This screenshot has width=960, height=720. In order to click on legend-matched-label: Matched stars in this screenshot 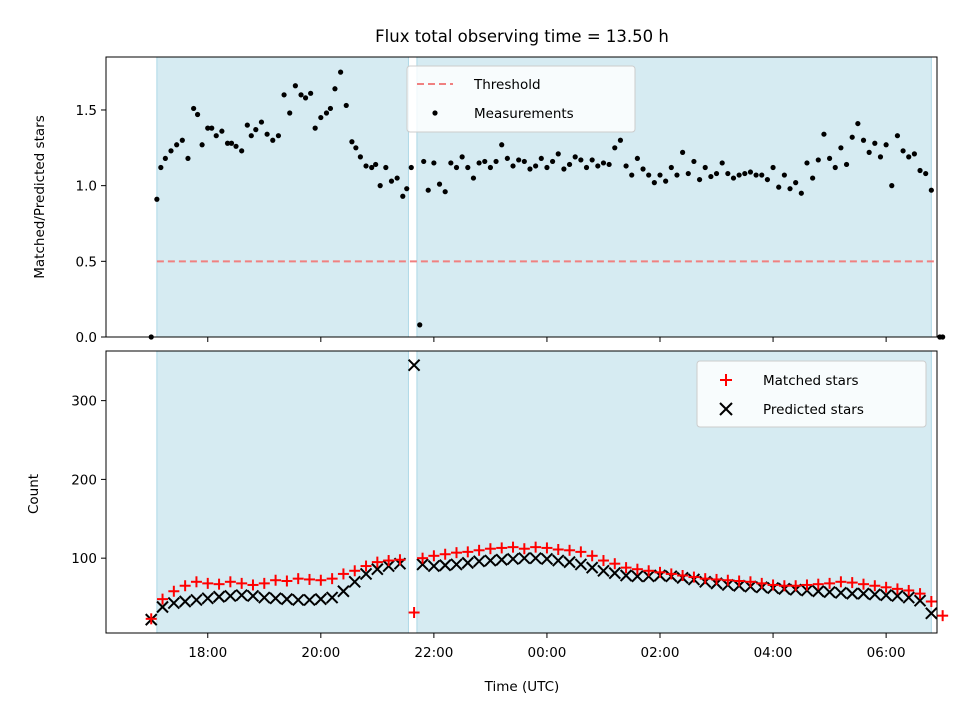, I will do `click(811, 381)`.